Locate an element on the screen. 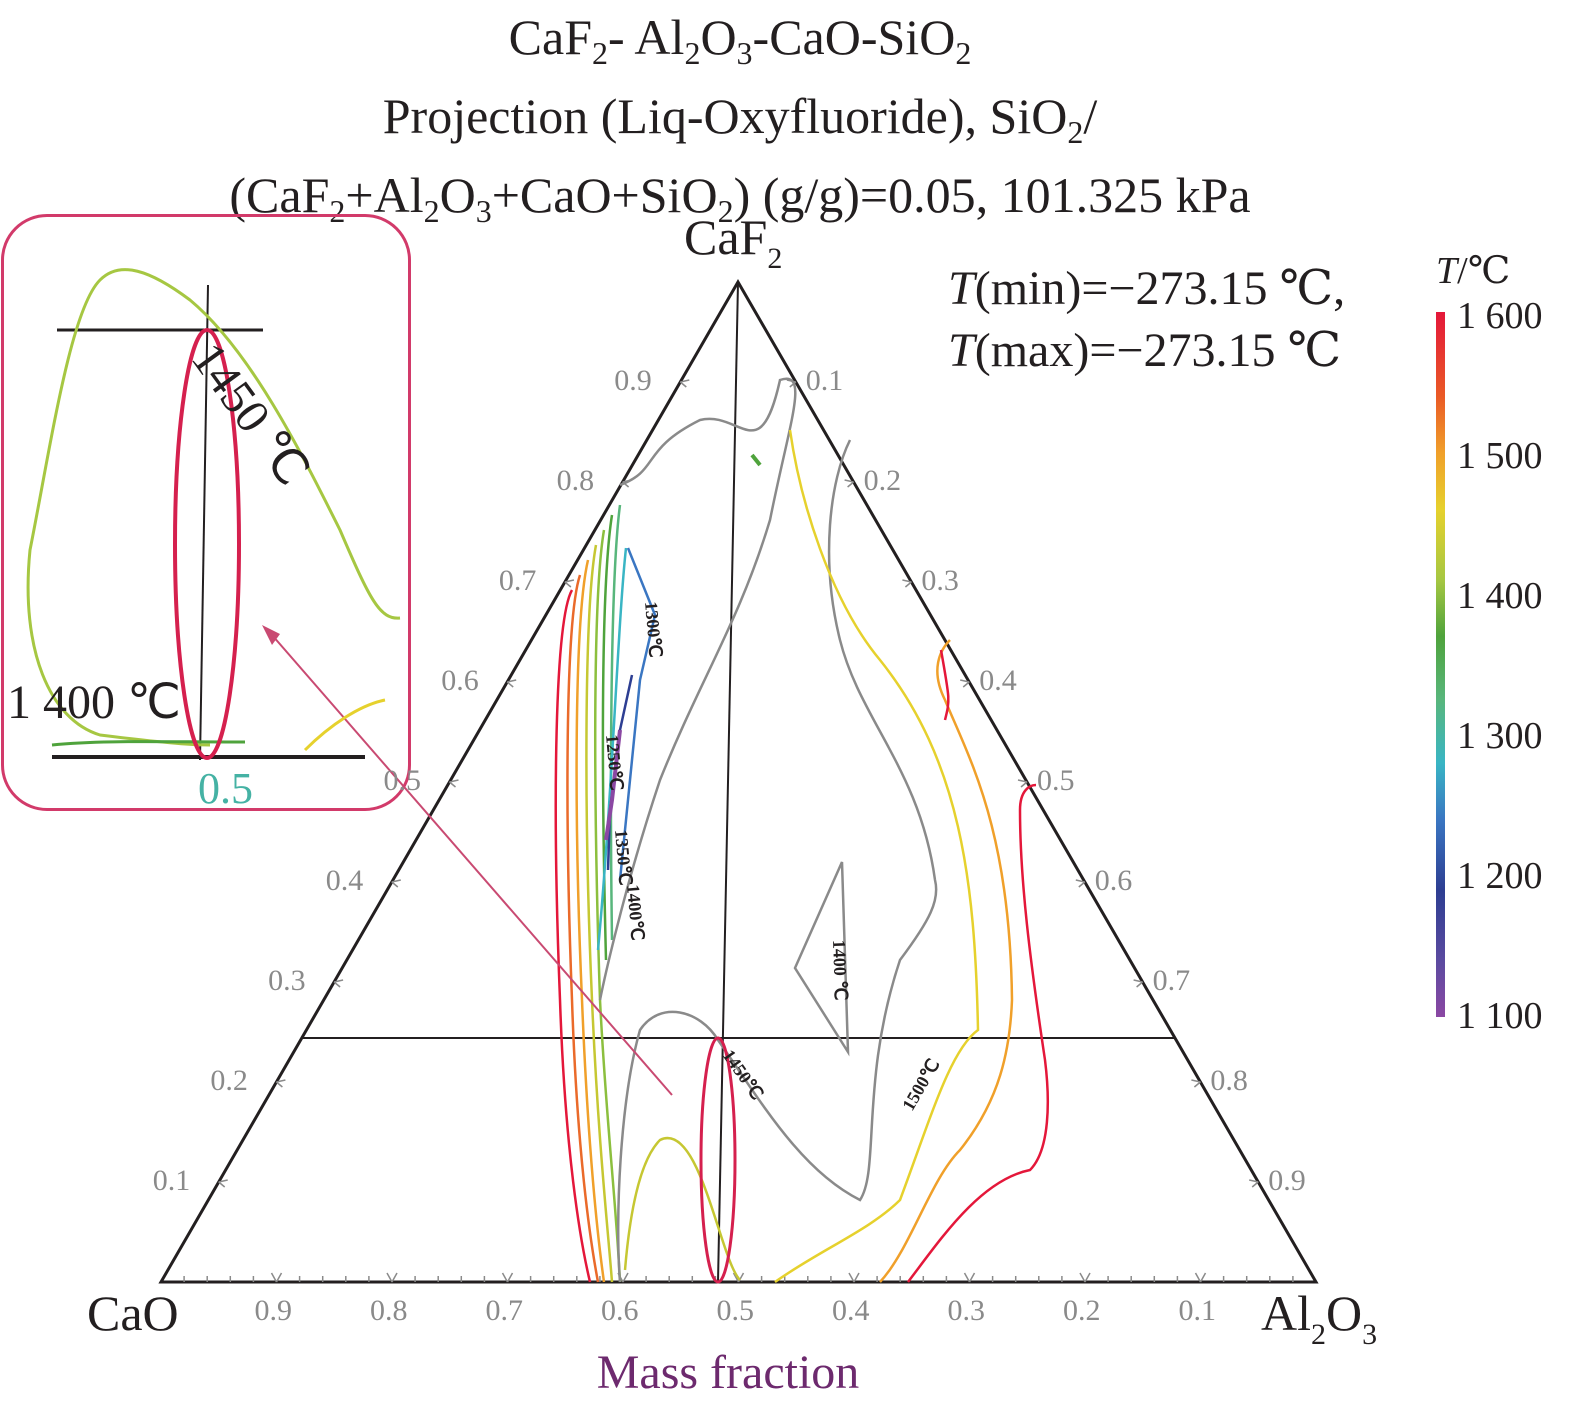  contour-gray-upper is located at coordinates (697, 689).